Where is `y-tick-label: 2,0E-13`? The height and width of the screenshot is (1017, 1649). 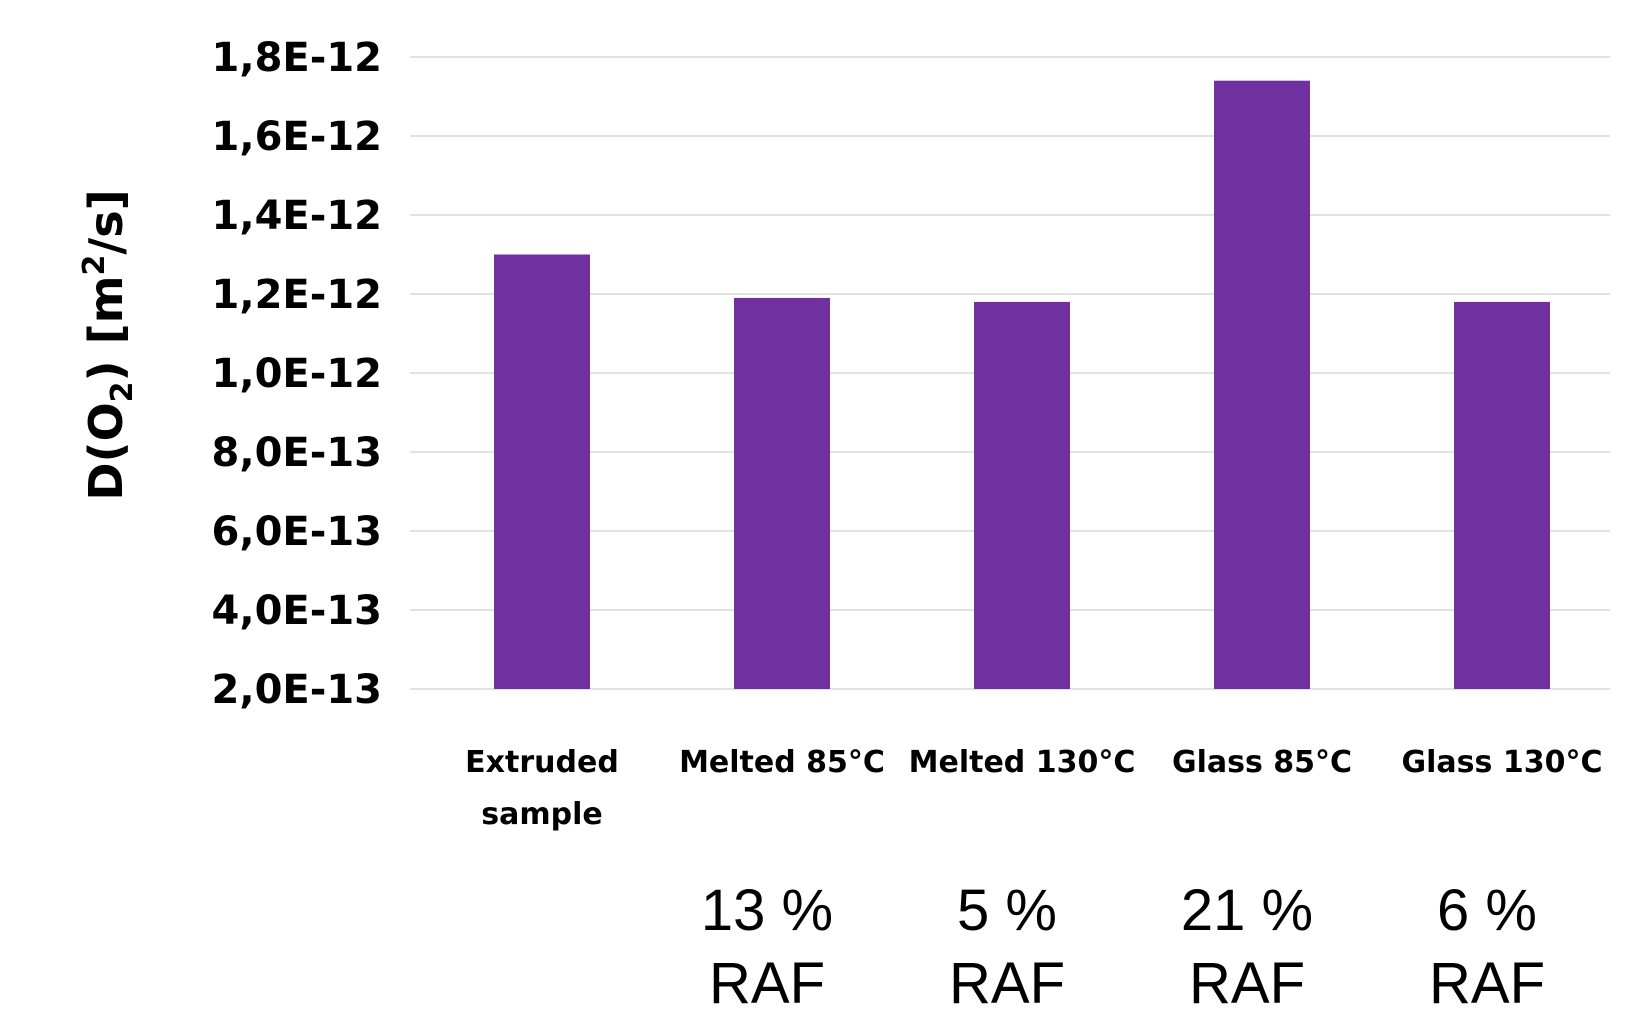
y-tick-label: 2,0E-13 is located at coordinates (297, 690).